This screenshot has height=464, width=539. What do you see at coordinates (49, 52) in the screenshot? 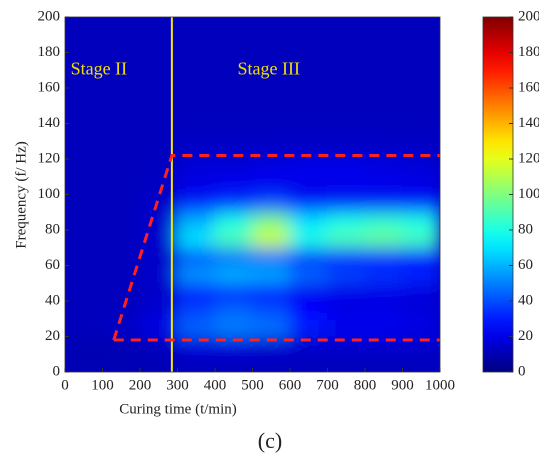
I see `y-tick-label: 180` at bounding box center [49, 52].